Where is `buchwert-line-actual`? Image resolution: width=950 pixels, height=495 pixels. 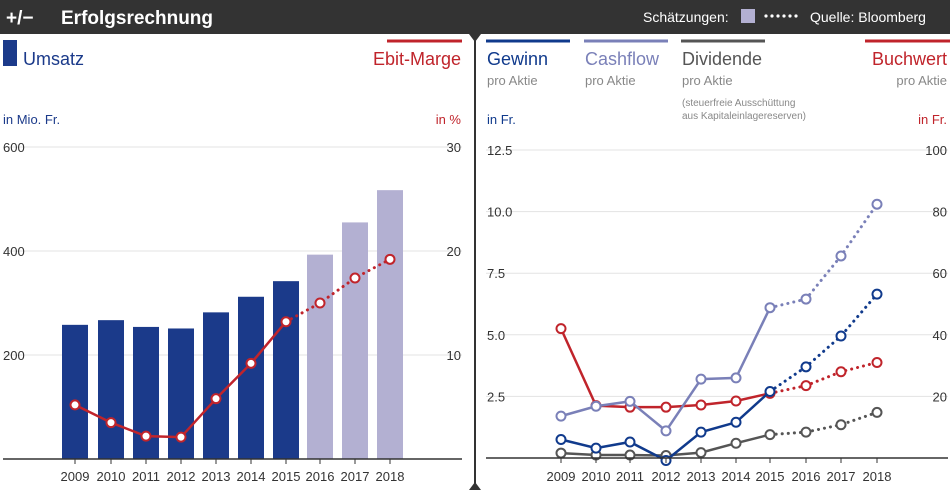
buchwert-line-actual is located at coordinates (665, 368).